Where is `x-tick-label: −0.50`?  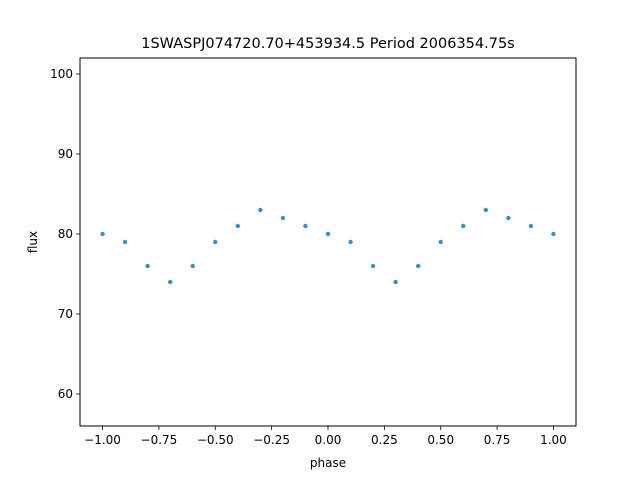
x-tick-label: −0.50 is located at coordinates (215, 440).